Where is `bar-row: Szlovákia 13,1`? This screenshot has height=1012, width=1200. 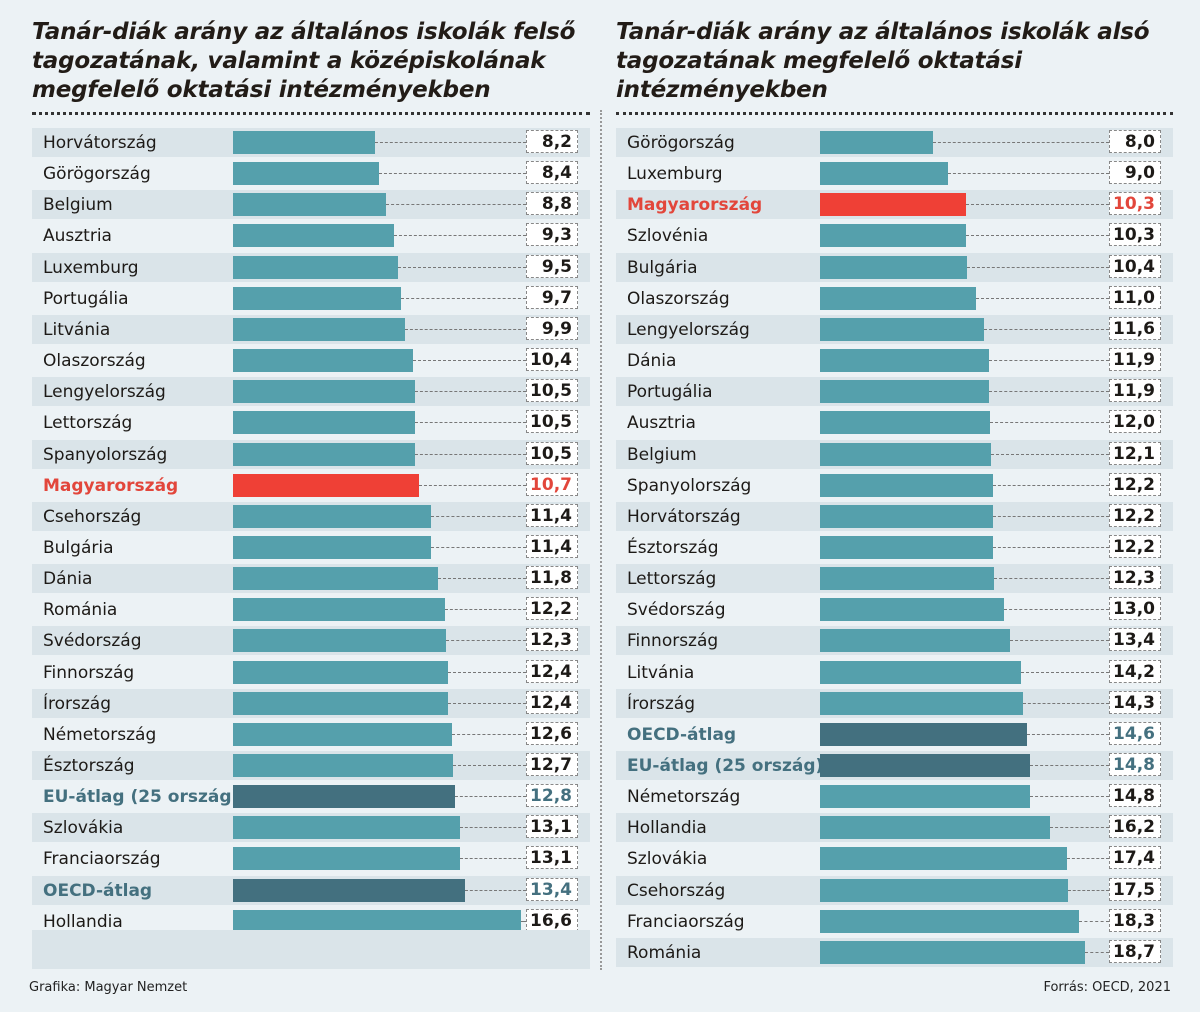 bar-row: Szlovákia 13,1 is located at coordinates (311, 828).